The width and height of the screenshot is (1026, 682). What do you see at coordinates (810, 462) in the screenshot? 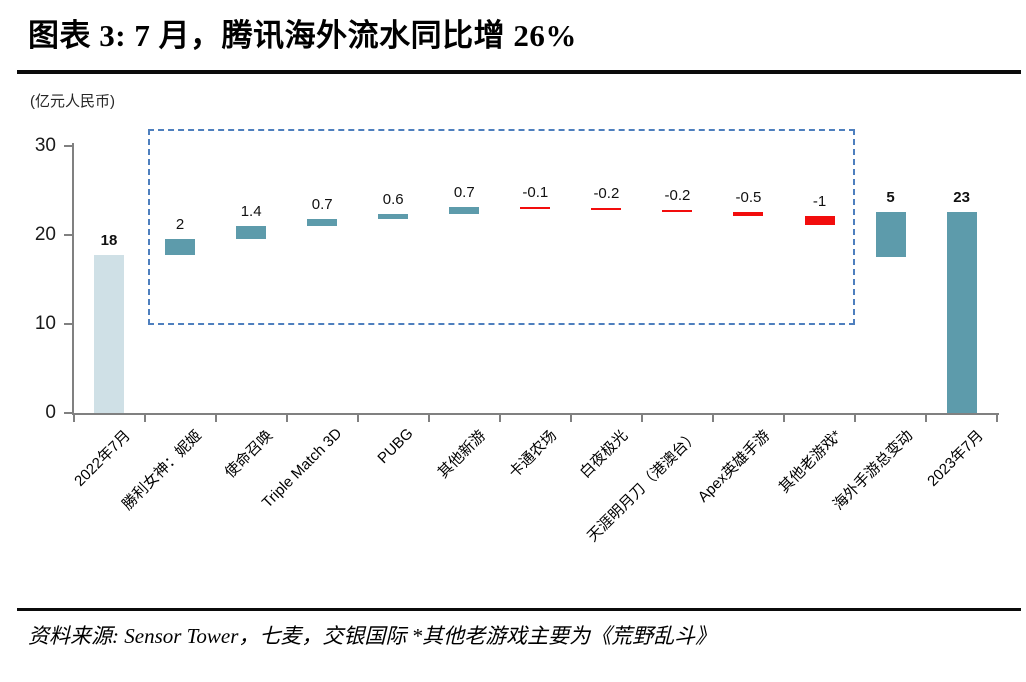
I see `x-axis-category-label: 其他老游戏*` at bounding box center [810, 462].